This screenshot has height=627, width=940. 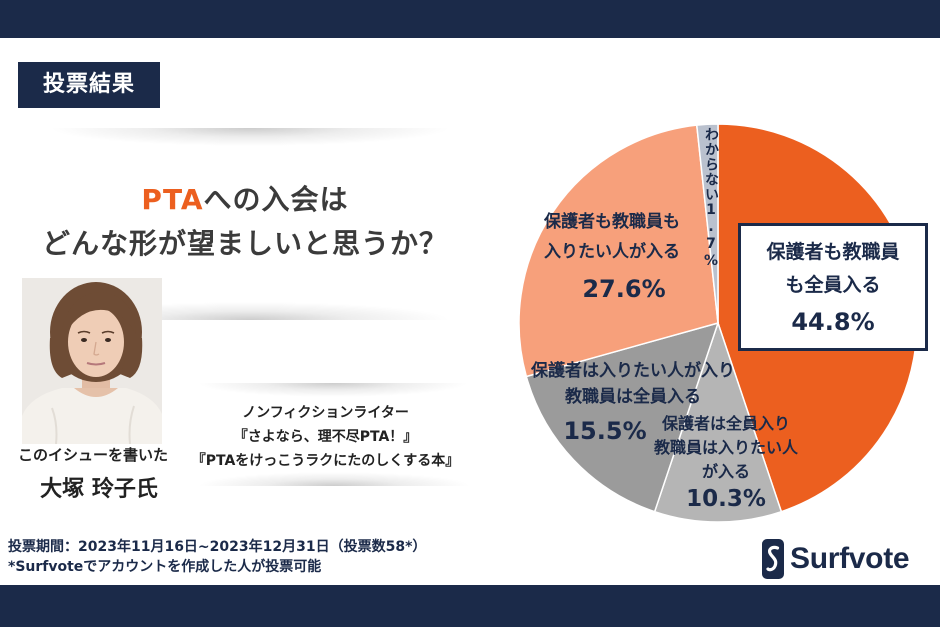 What do you see at coordinates (605, 431) in the screenshot?
I see `slice-value-label: 15.5%` at bounding box center [605, 431].